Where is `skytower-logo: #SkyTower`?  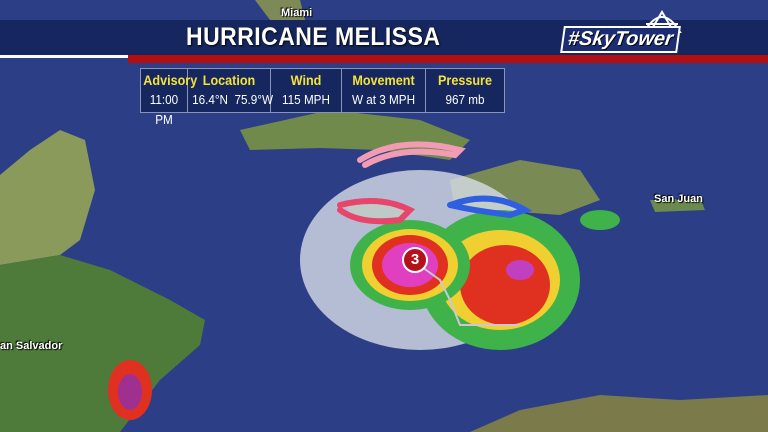
skytower-logo: #SkyTower is located at coordinates (620, 39).